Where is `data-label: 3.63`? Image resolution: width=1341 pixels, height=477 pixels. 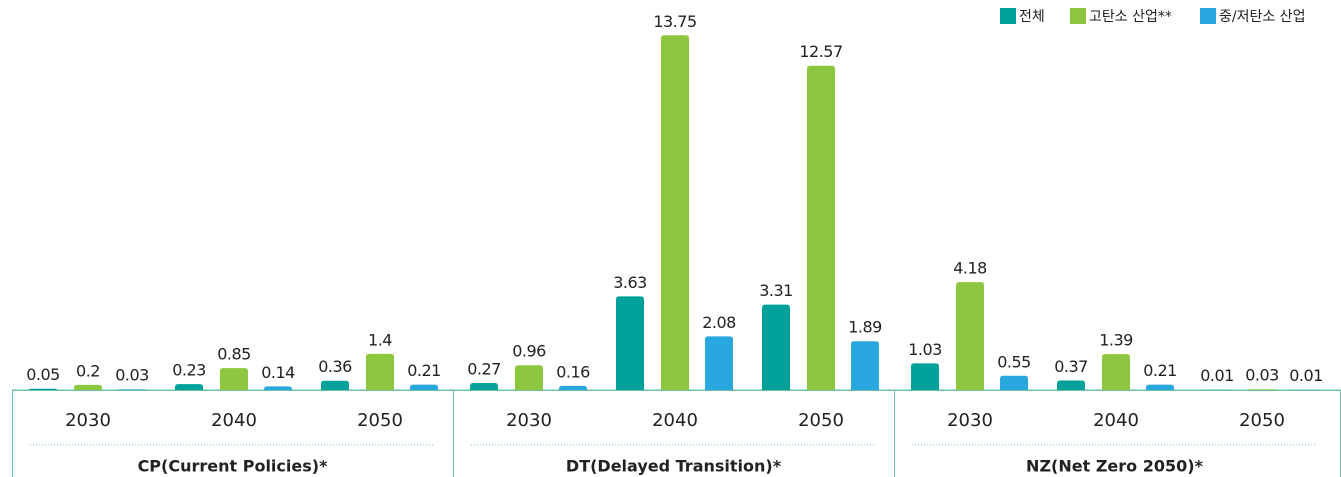 data-label: 3.63 is located at coordinates (630, 282).